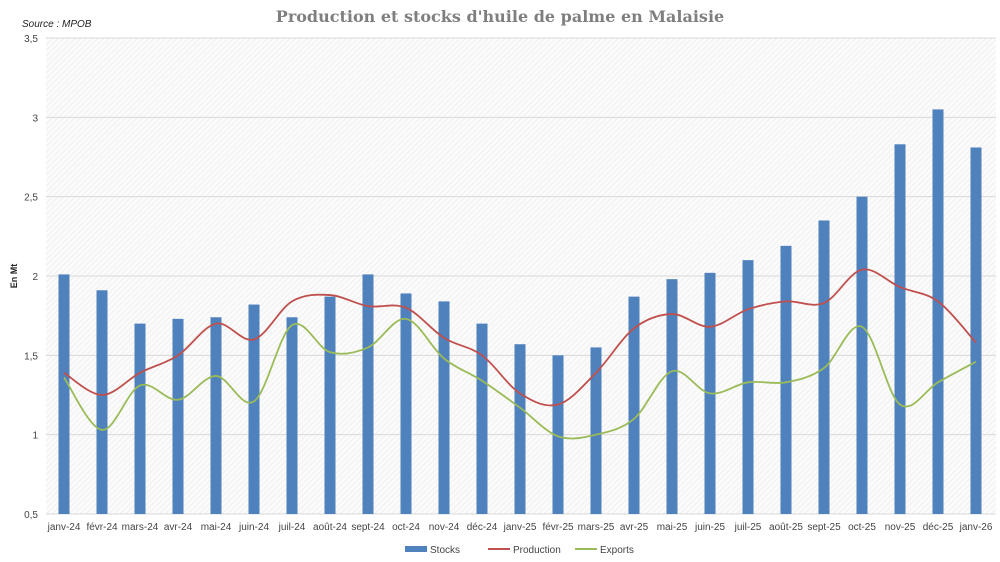 Image resolution: width=1000 pixels, height=562 pixels. What do you see at coordinates (900, 527) in the screenshot?
I see `x-tick-label: nov-25` at bounding box center [900, 527].